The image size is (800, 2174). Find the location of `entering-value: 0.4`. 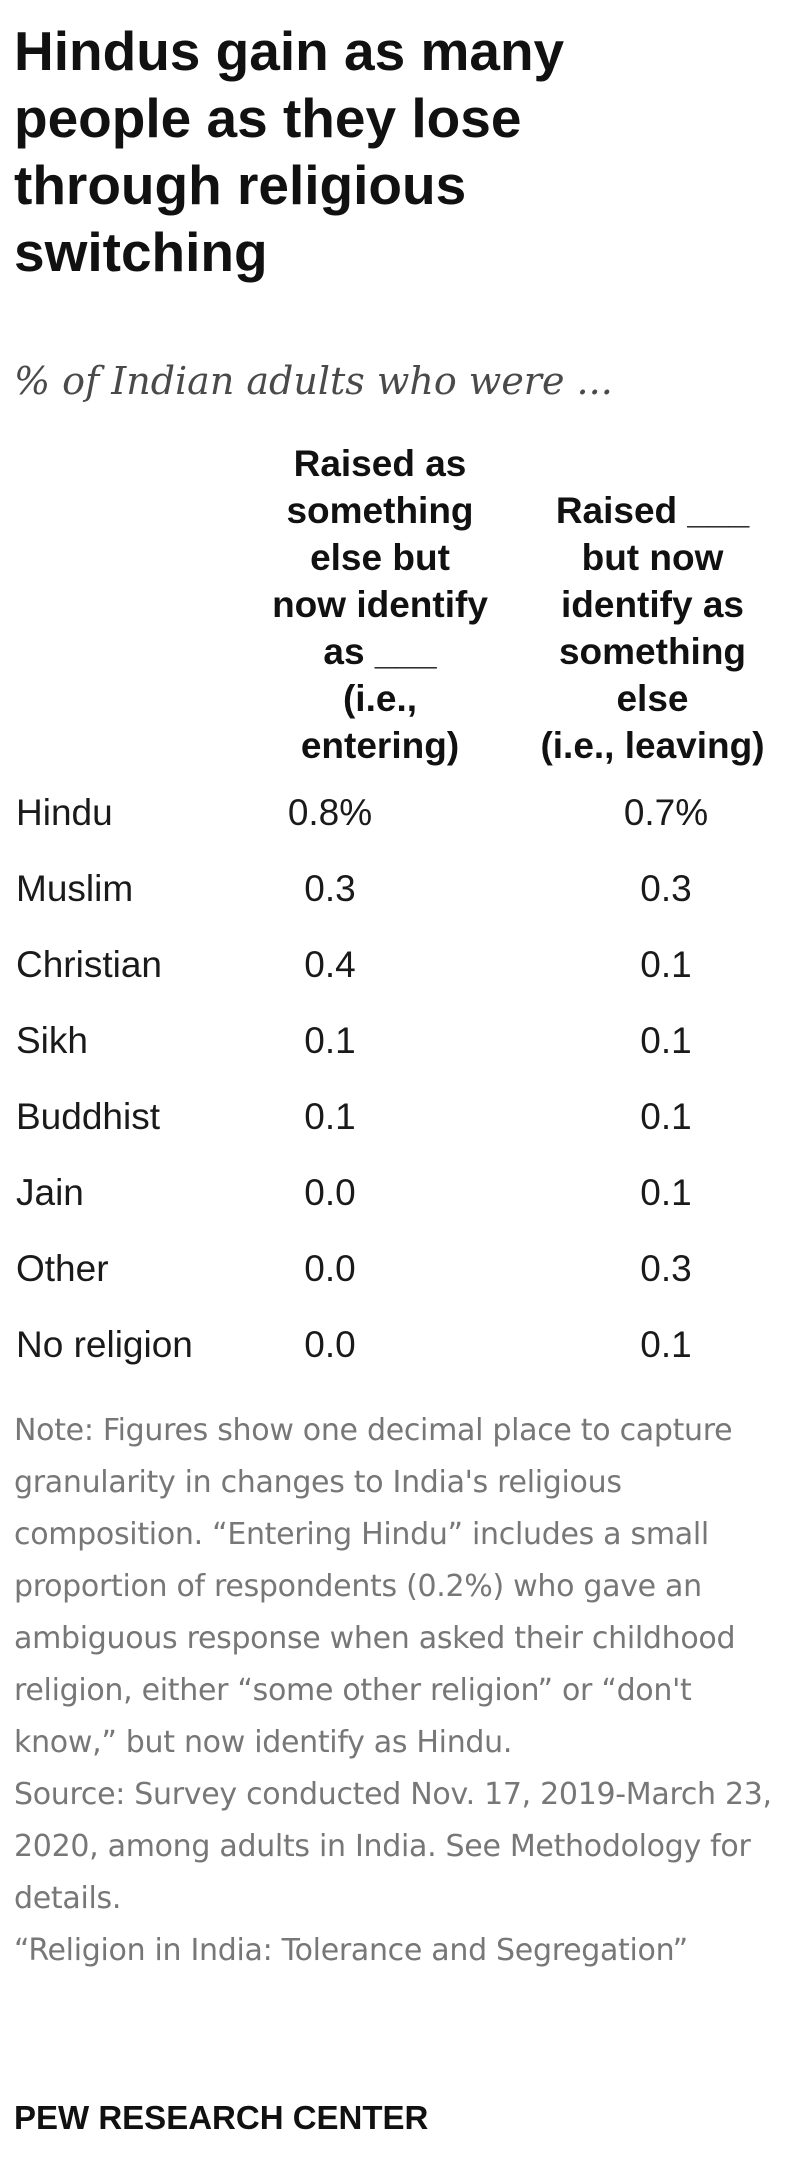

entering-value: 0.4 is located at coordinates (330, 964).